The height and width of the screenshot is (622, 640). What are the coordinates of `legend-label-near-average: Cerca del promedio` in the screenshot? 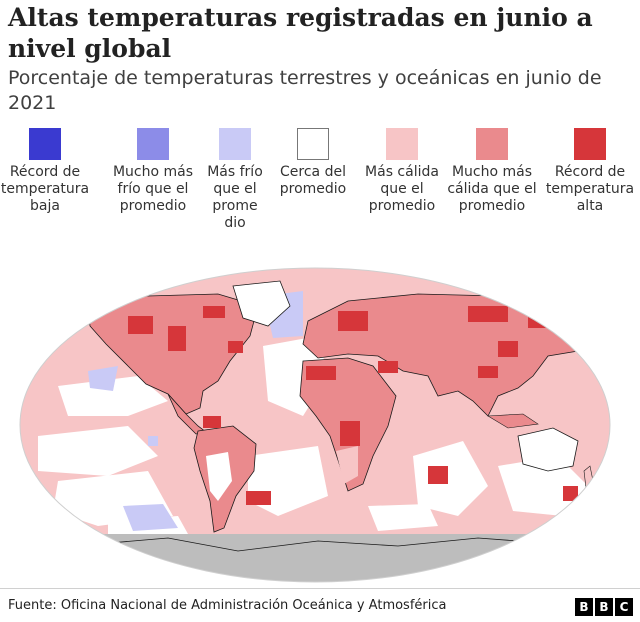 It's located at (313, 180).